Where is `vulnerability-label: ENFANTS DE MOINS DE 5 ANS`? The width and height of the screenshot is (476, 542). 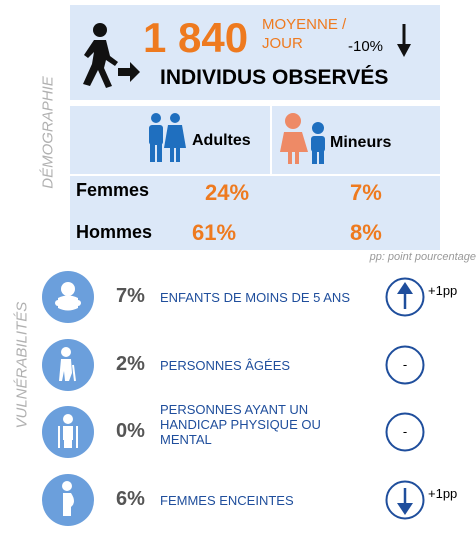 vulnerability-label: ENFANTS DE MOINS DE 5 ANS is located at coordinates (255, 297).